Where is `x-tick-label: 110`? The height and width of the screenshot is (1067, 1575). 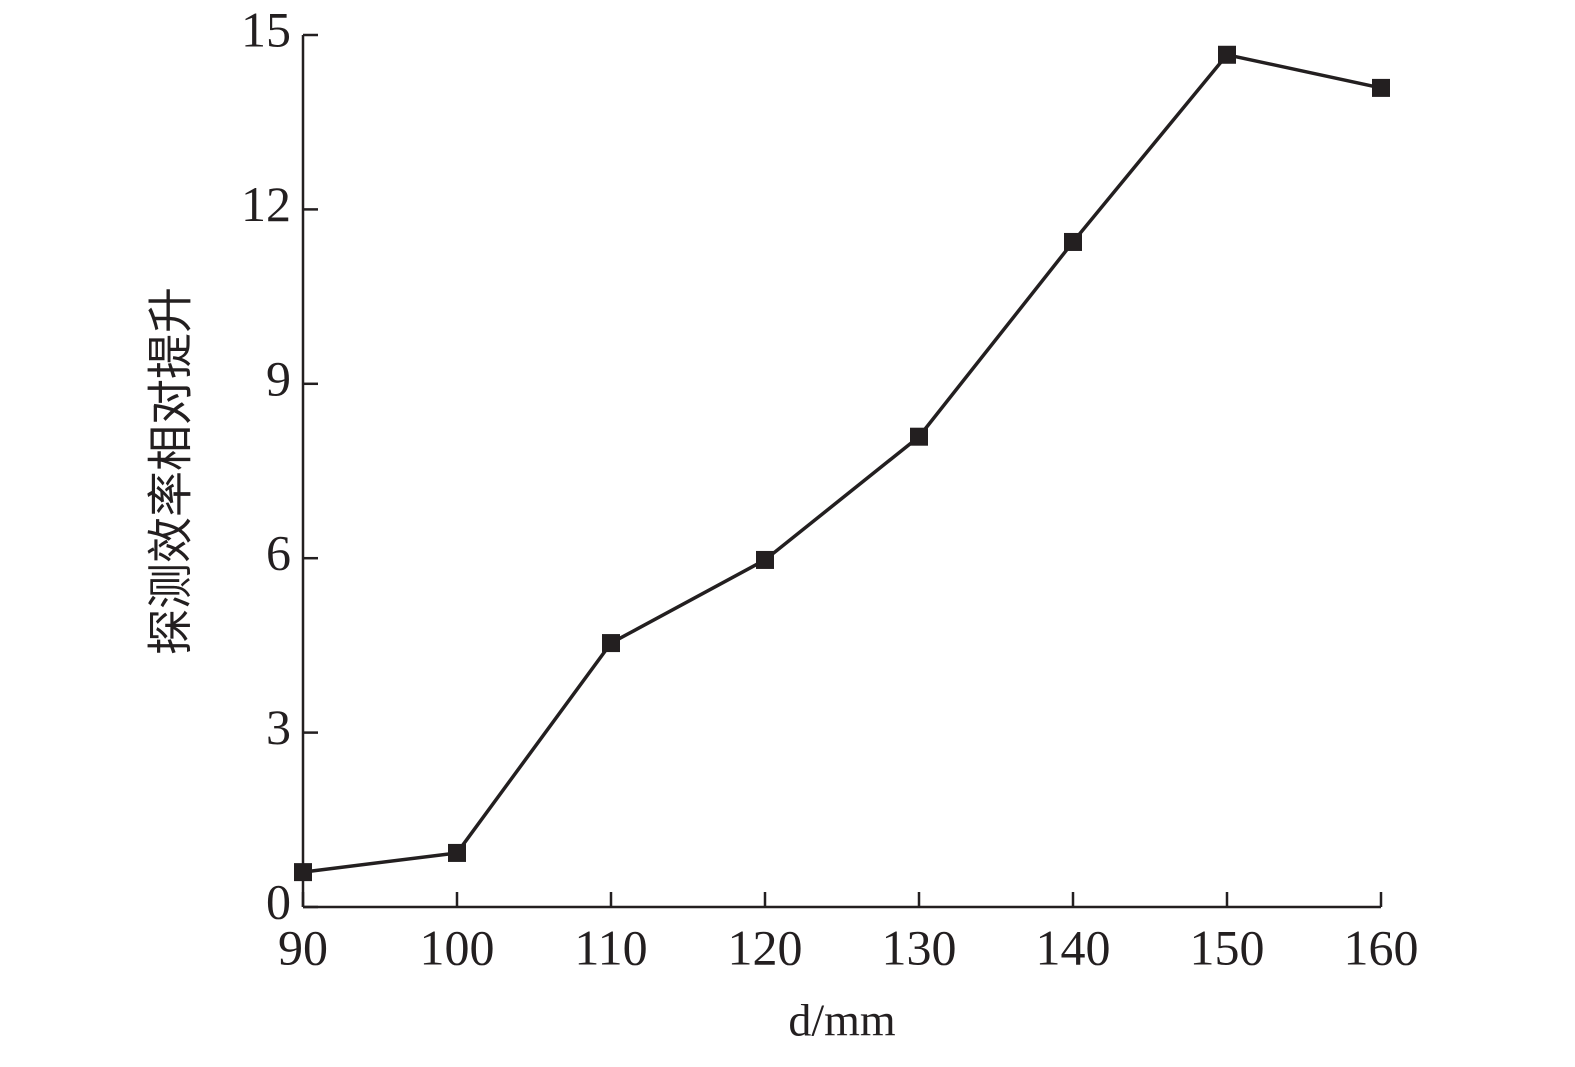
x-tick-label: 110 is located at coordinates (610, 947).